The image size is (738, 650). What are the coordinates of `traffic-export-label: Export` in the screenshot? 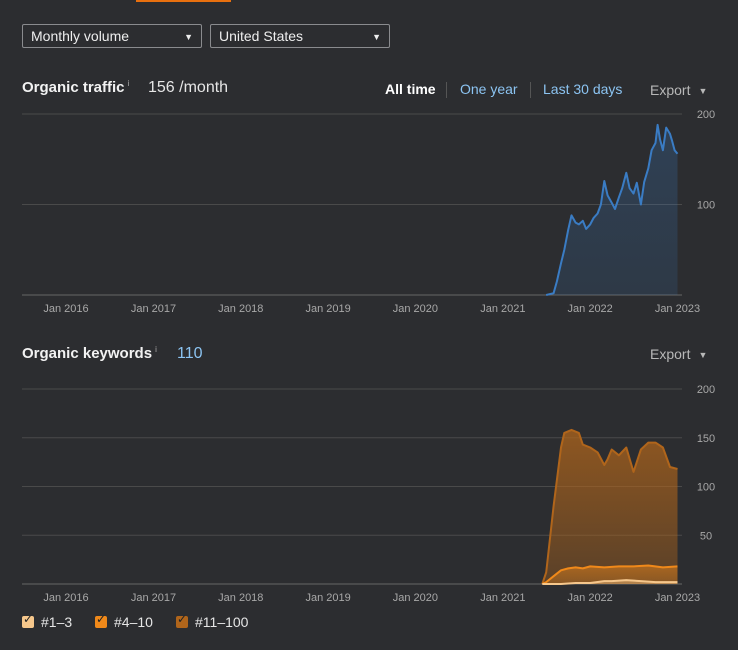 It's located at (670, 90).